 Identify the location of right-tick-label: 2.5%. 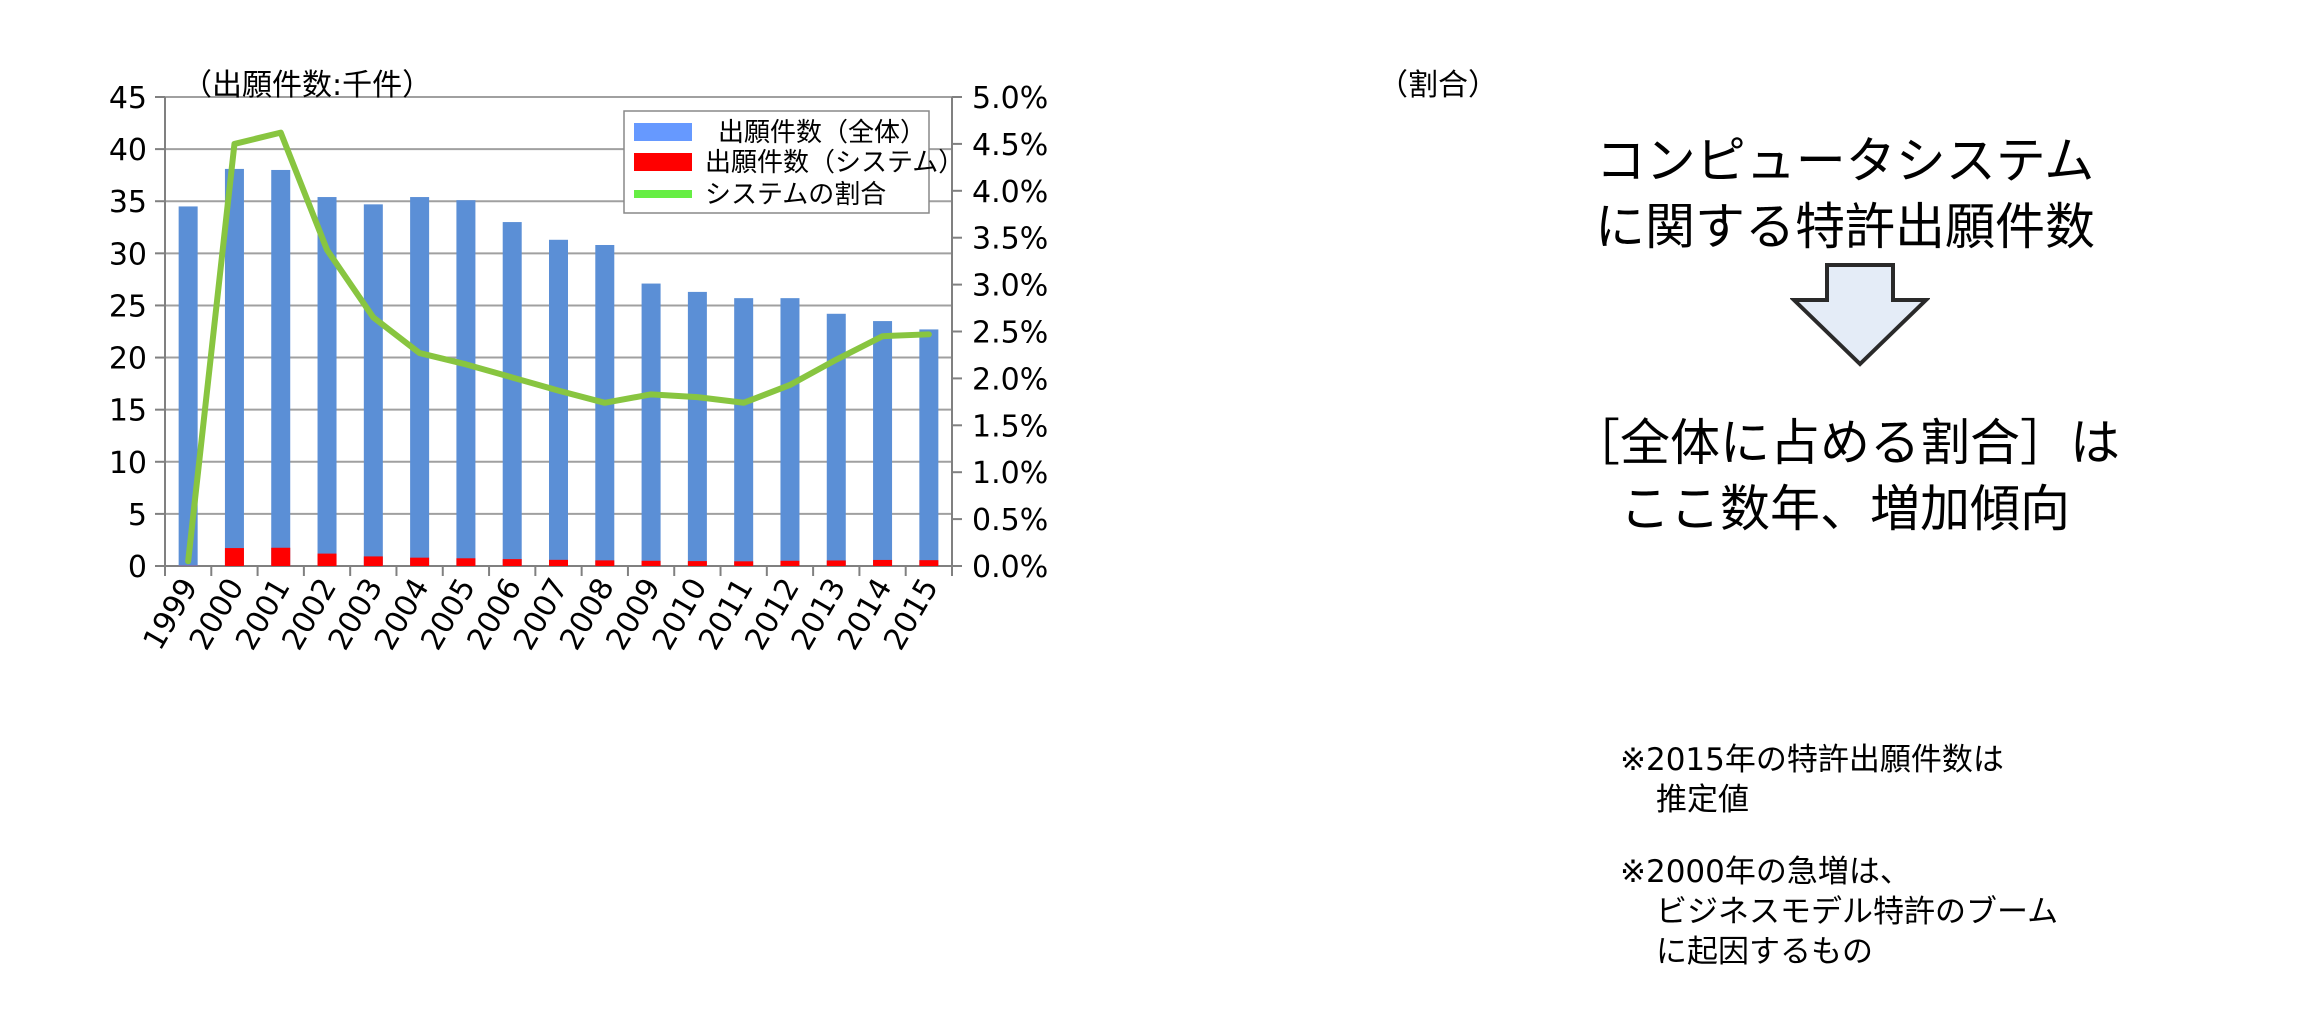
(1010, 333).